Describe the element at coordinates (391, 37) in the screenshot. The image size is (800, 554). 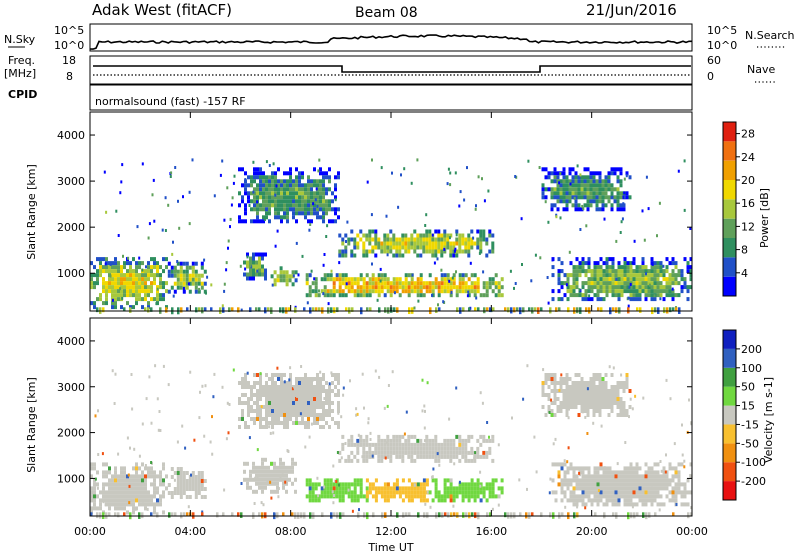
I see `nsky-panel-frame` at that location.